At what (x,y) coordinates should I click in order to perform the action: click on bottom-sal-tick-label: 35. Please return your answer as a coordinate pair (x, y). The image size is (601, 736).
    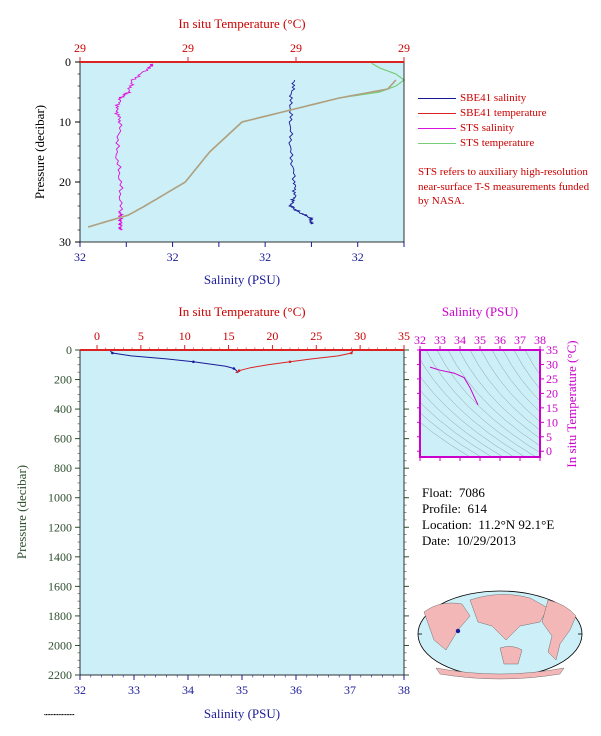
    Looking at the image, I should click on (242, 690).